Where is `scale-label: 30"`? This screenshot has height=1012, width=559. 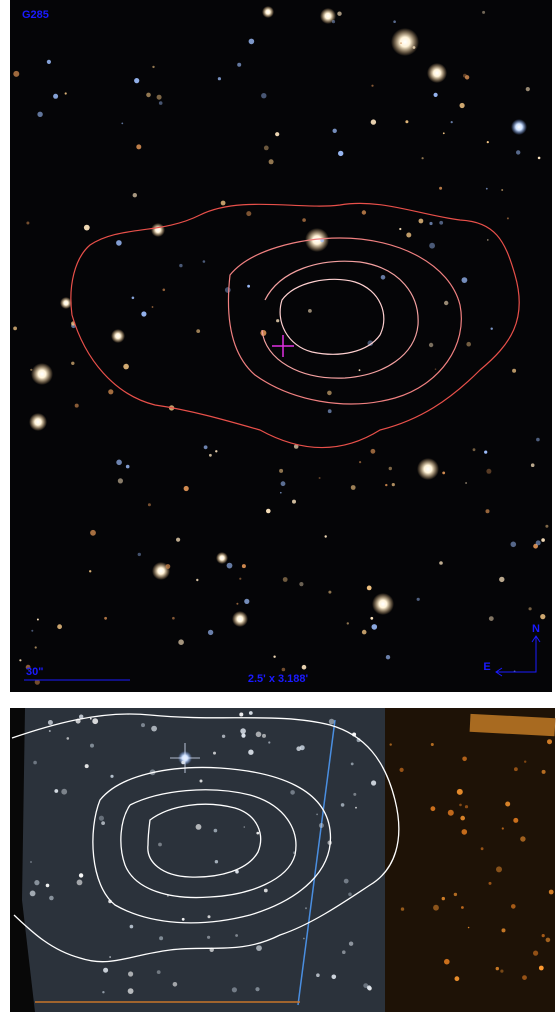
scale-label: 30" is located at coordinates (34, 672).